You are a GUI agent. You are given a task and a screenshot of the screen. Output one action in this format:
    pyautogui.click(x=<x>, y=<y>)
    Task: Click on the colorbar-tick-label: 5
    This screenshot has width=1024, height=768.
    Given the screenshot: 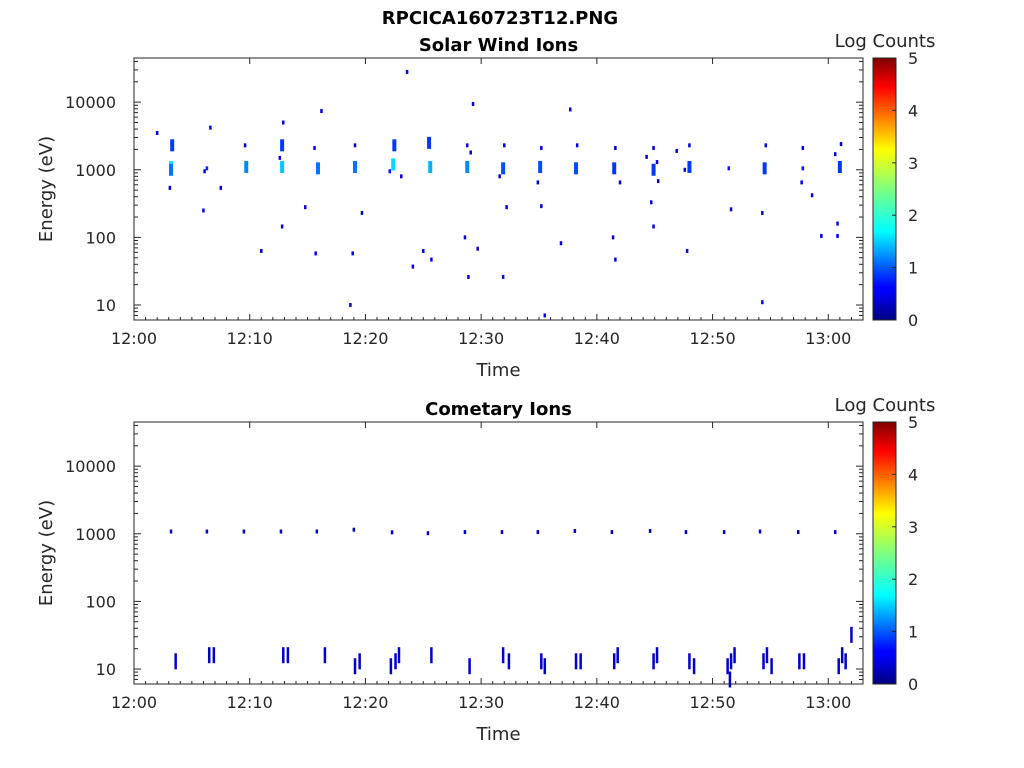 What is the action you would take?
    pyautogui.click(x=913, y=422)
    